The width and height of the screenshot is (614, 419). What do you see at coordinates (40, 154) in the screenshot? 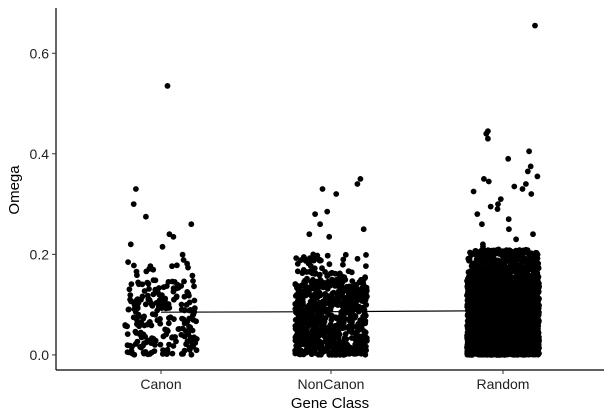
I see `y-tick-label: 0.4` at bounding box center [40, 154].